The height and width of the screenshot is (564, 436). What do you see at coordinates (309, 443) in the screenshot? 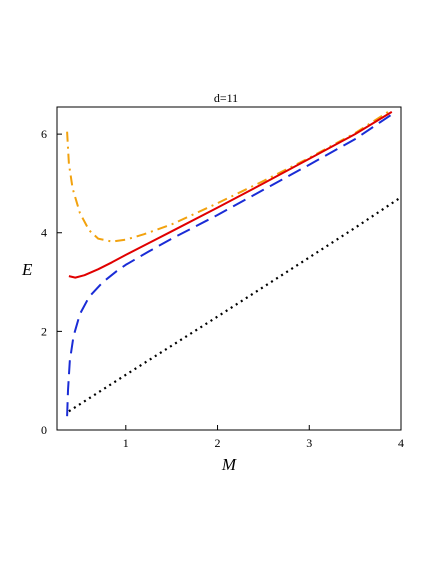
I see `x-tick-label: 3` at bounding box center [309, 443].